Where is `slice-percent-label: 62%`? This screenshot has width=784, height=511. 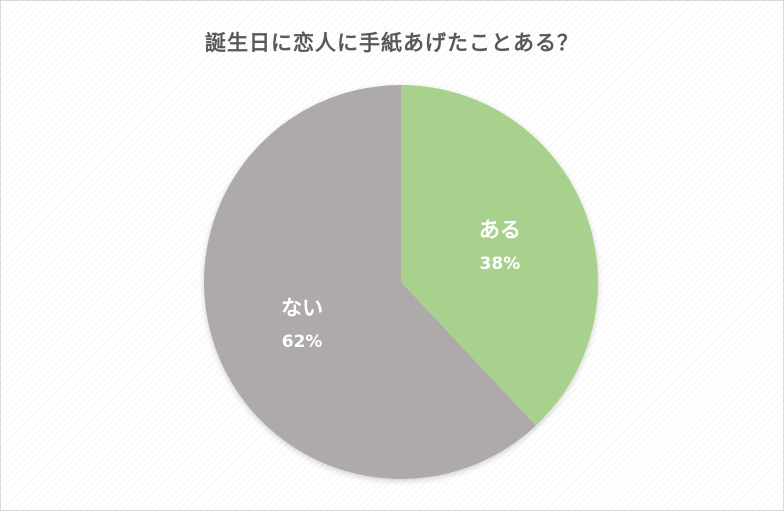
slice-percent-label: 62% is located at coordinates (302, 342).